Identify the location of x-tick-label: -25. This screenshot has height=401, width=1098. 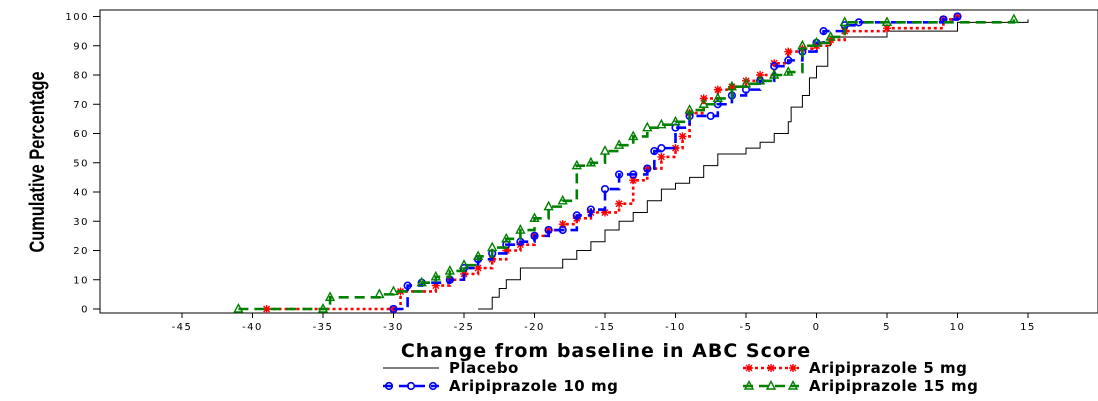
(464, 327).